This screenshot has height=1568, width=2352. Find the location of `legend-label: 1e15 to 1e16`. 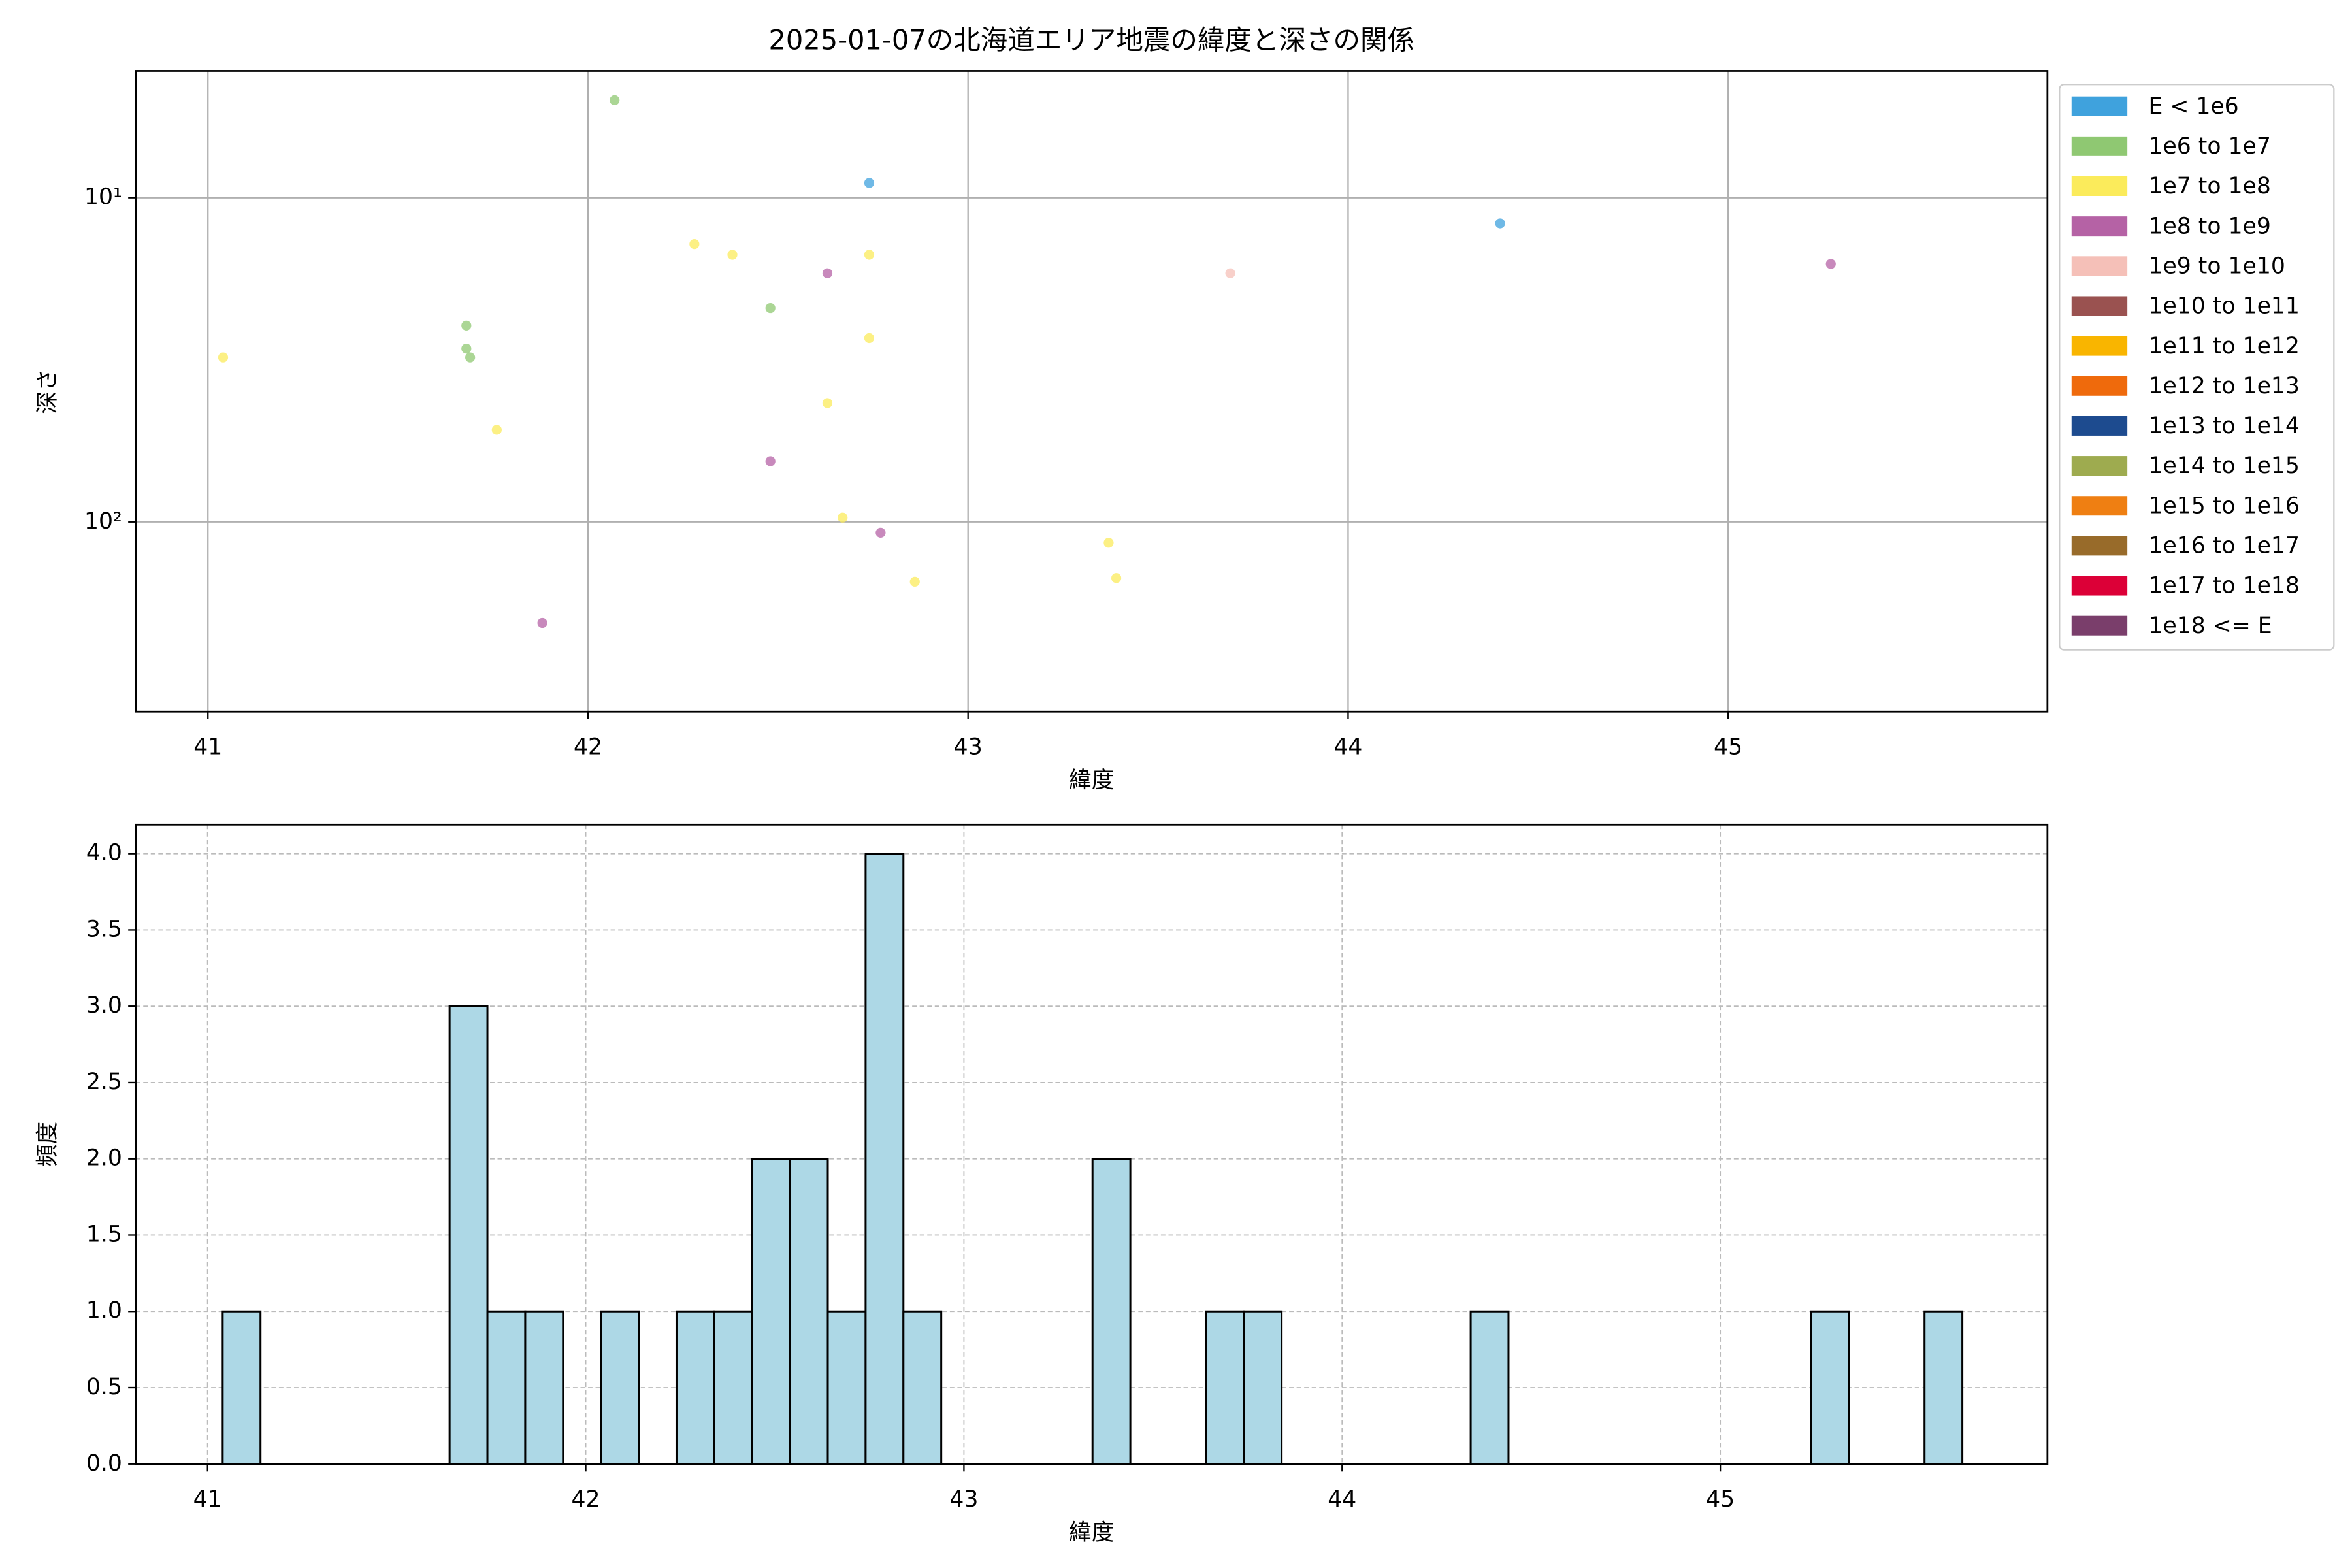

legend-label: 1e15 to 1e16 is located at coordinates (2223, 506).